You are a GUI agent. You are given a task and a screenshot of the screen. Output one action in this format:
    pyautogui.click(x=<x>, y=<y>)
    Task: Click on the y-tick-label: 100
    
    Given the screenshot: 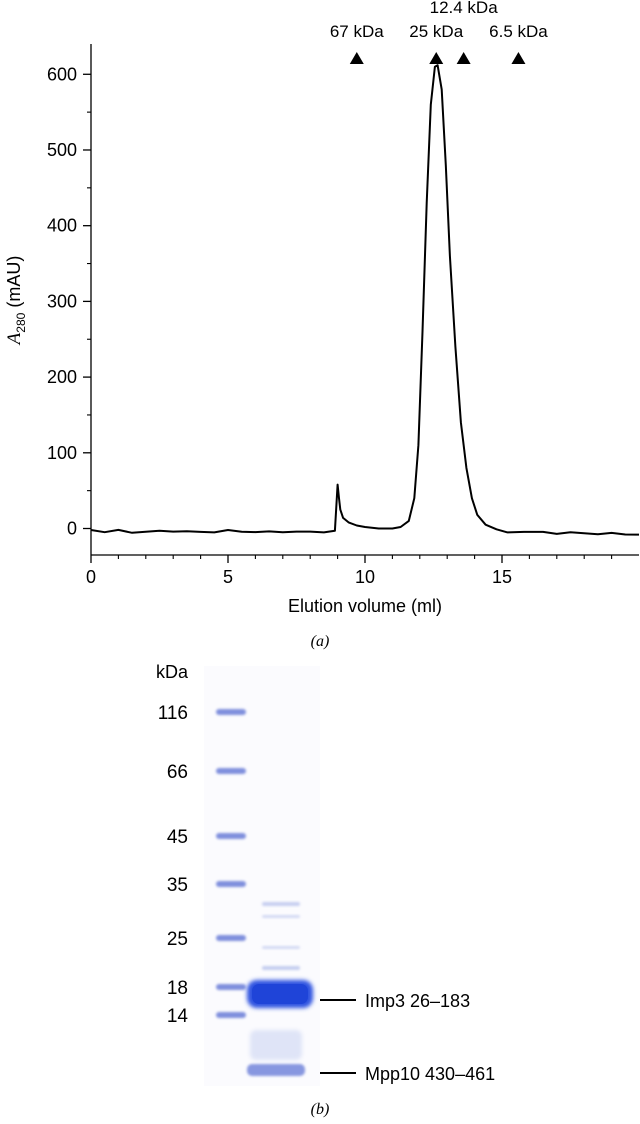 What is the action you would take?
    pyautogui.click(x=62, y=453)
    